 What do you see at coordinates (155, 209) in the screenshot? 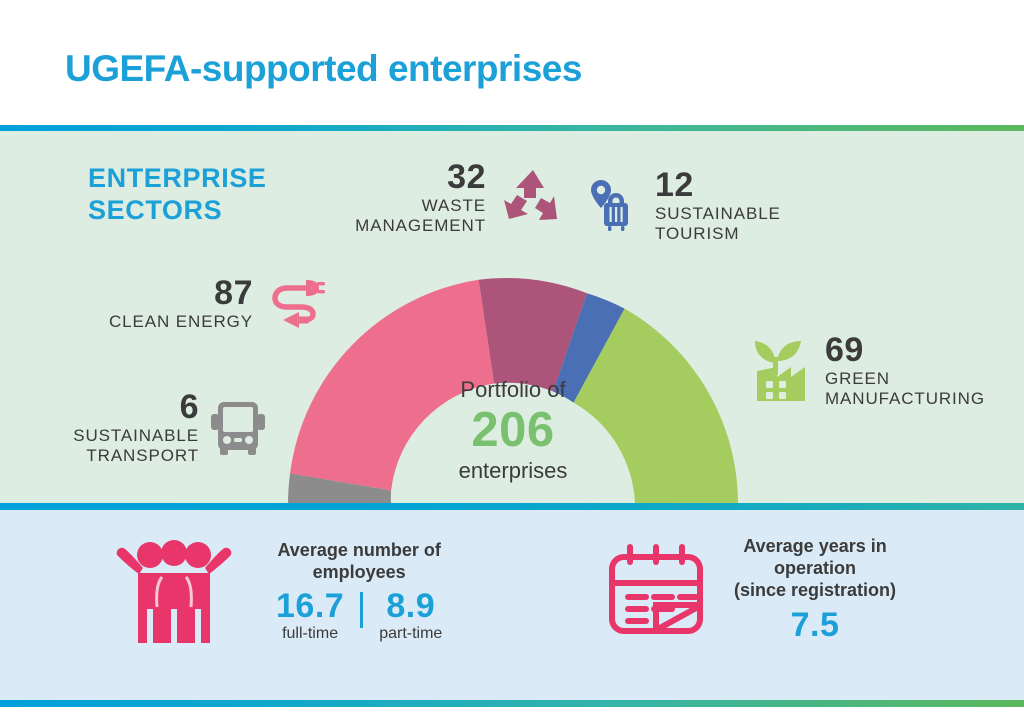
I see `sectors-heading-line2: SECTORS` at bounding box center [155, 209].